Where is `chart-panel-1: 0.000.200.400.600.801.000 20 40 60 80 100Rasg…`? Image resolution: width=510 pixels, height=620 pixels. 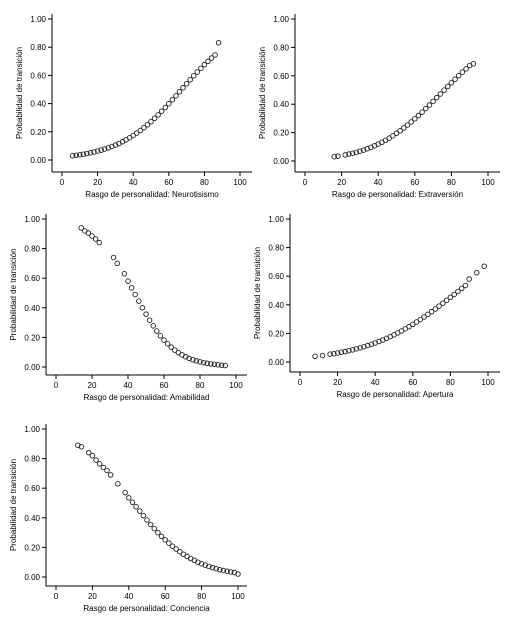 chart-panel-1: 0.000.200.400.600.801.000 20 40 60 80 100Rasg… is located at coordinates (133, 106).